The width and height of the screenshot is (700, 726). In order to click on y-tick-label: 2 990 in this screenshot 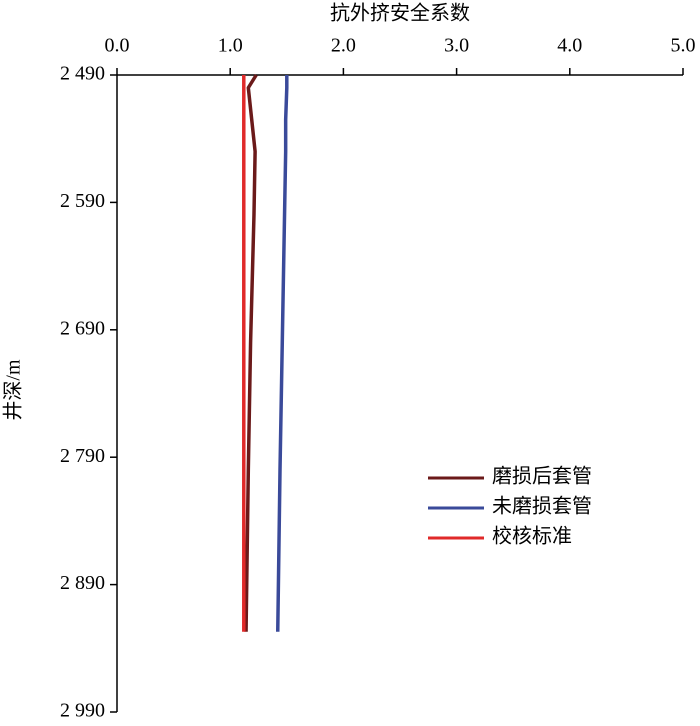, I will do `click(82, 710)`.